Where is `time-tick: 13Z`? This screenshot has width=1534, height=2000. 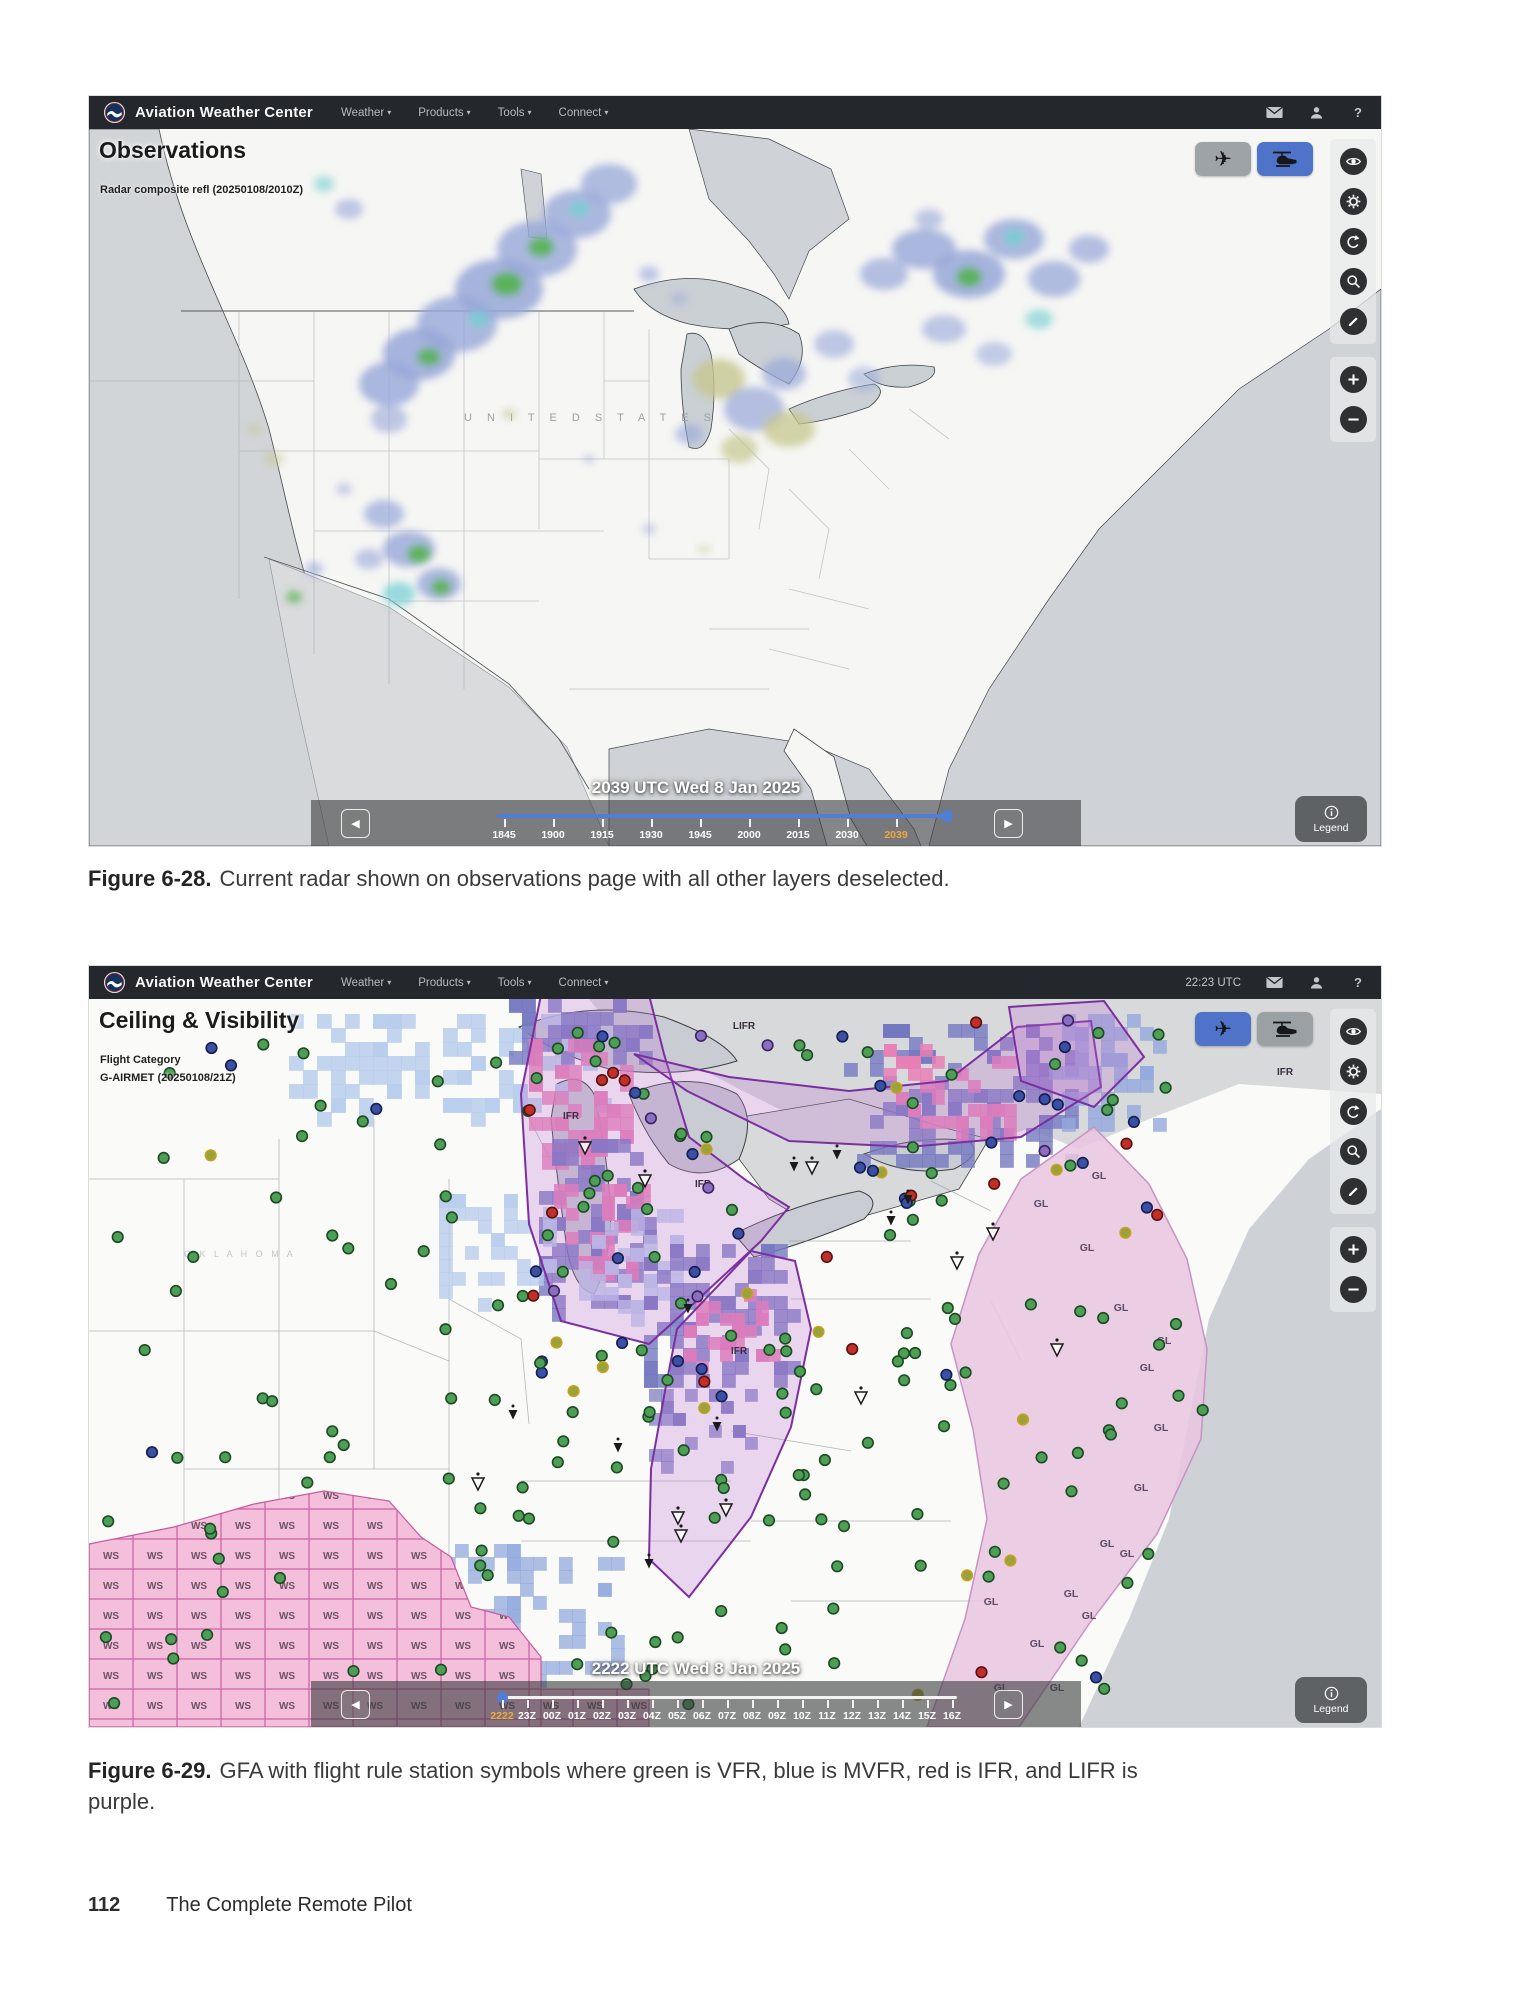
time-tick: 13Z is located at coordinates (877, 1716).